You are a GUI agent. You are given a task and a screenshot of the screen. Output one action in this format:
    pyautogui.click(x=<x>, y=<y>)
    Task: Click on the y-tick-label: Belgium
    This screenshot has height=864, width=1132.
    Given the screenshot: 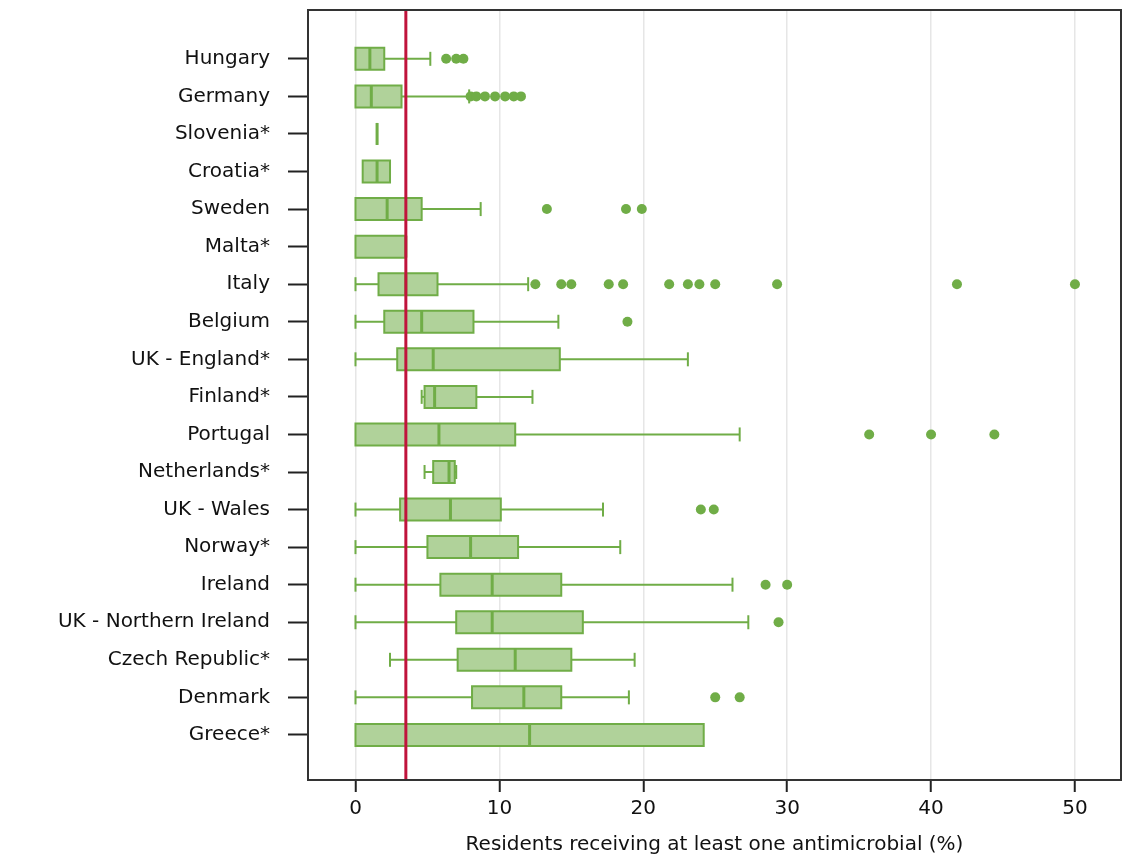 What is the action you would take?
    pyautogui.click(x=229, y=319)
    